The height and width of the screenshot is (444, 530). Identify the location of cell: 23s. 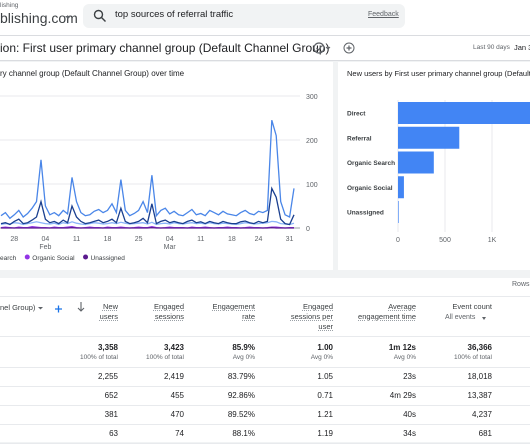
(409, 376).